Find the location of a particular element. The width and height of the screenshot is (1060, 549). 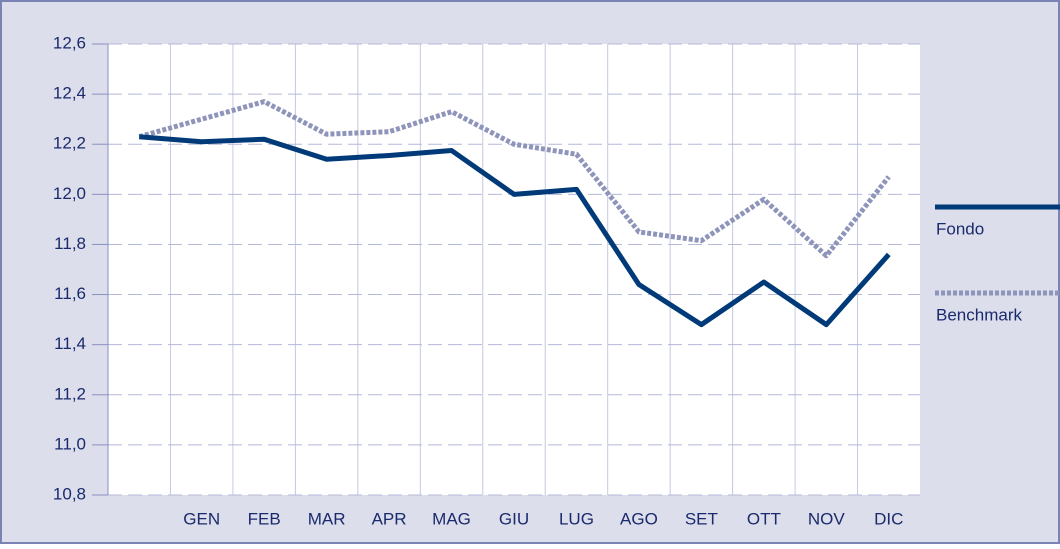

x-tick-label: MAR is located at coordinates (327, 518).